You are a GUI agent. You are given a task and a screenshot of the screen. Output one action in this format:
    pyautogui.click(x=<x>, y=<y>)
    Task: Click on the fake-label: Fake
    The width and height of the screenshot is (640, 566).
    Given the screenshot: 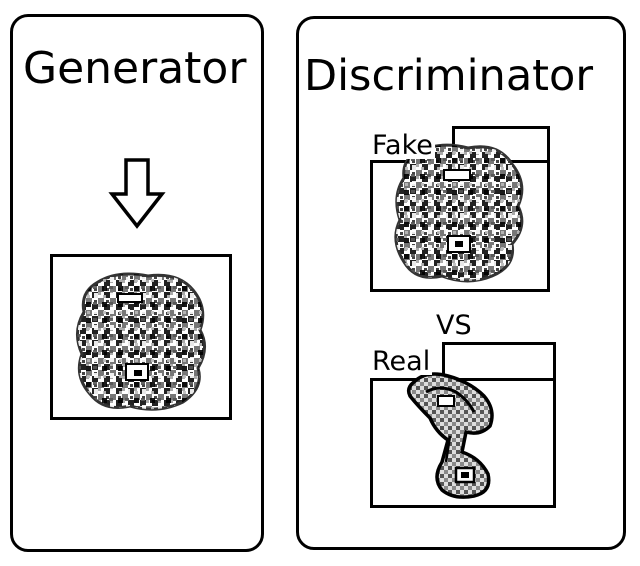 What is the action you would take?
    pyautogui.click(x=402, y=145)
    